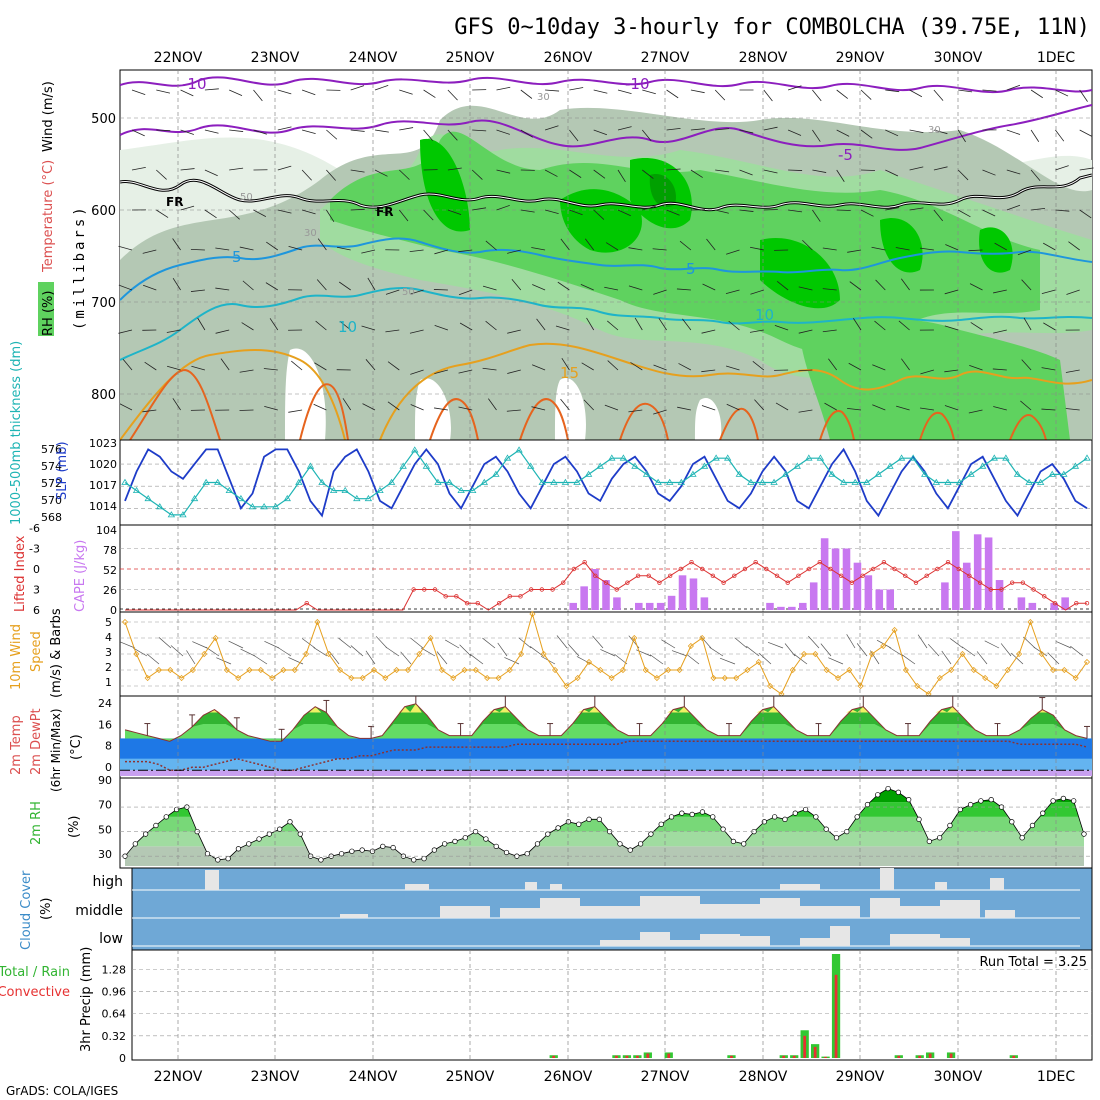  What do you see at coordinates (51, 466) in the screenshot?
I see `thickness-tick-1: 574` at bounding box center [51, 466].